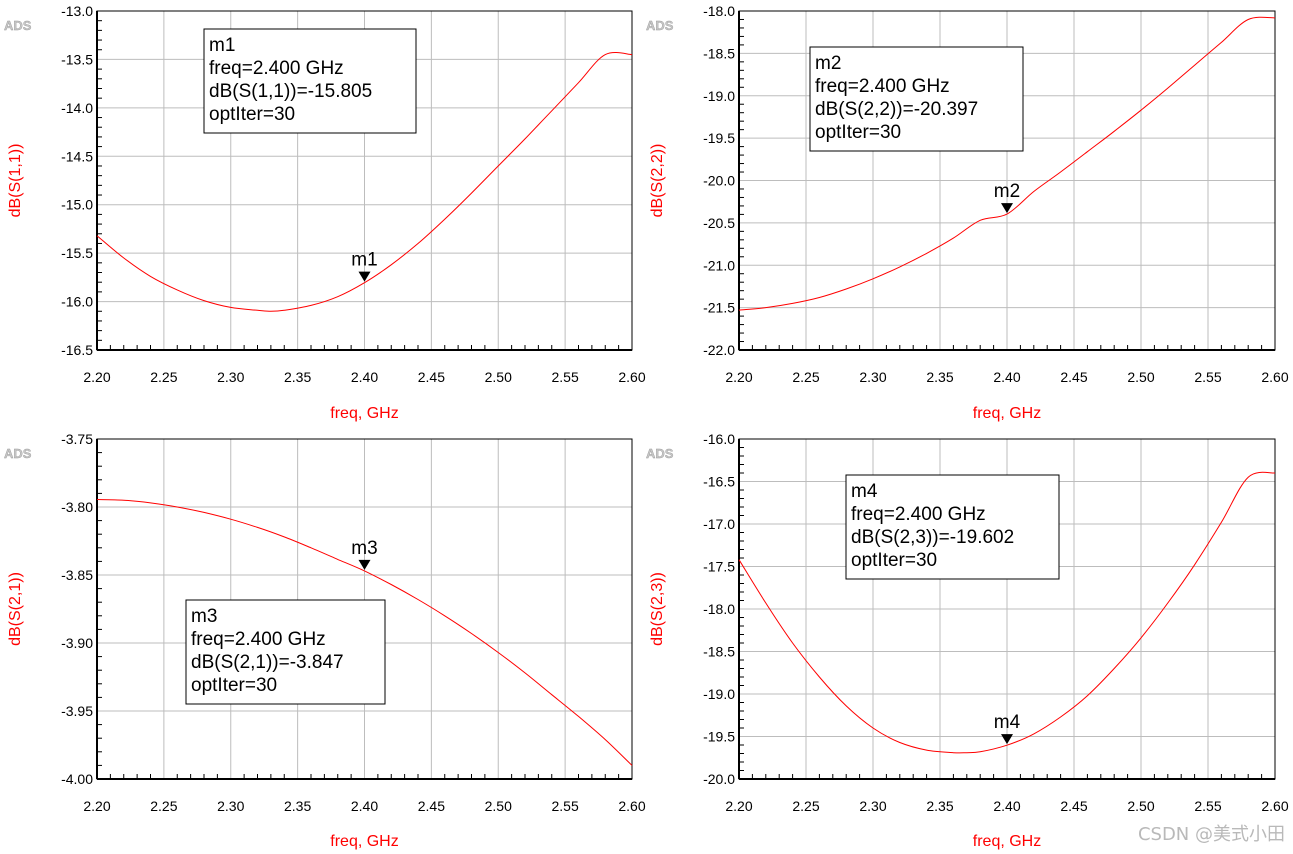 This screenshot has height=854, width=1293. What do you see at coordinates (267, 662) in the screenshot?
I see `marker-readout-line: dB(S(2,1))=-3.847` at bounding box center [267, 662].